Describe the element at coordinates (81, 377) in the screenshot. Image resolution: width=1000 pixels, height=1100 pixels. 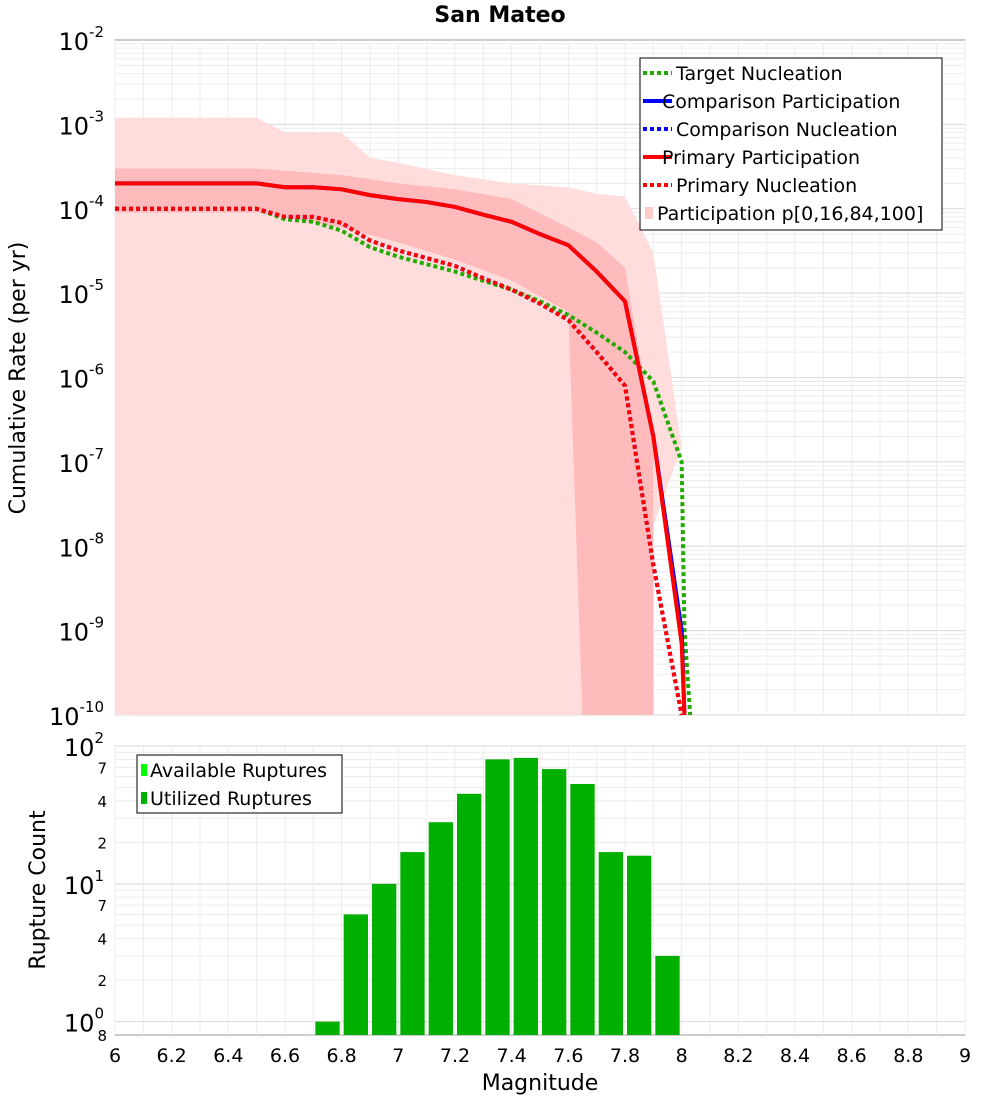
I see `y-tick-label: 10⁻⁶` at that location.